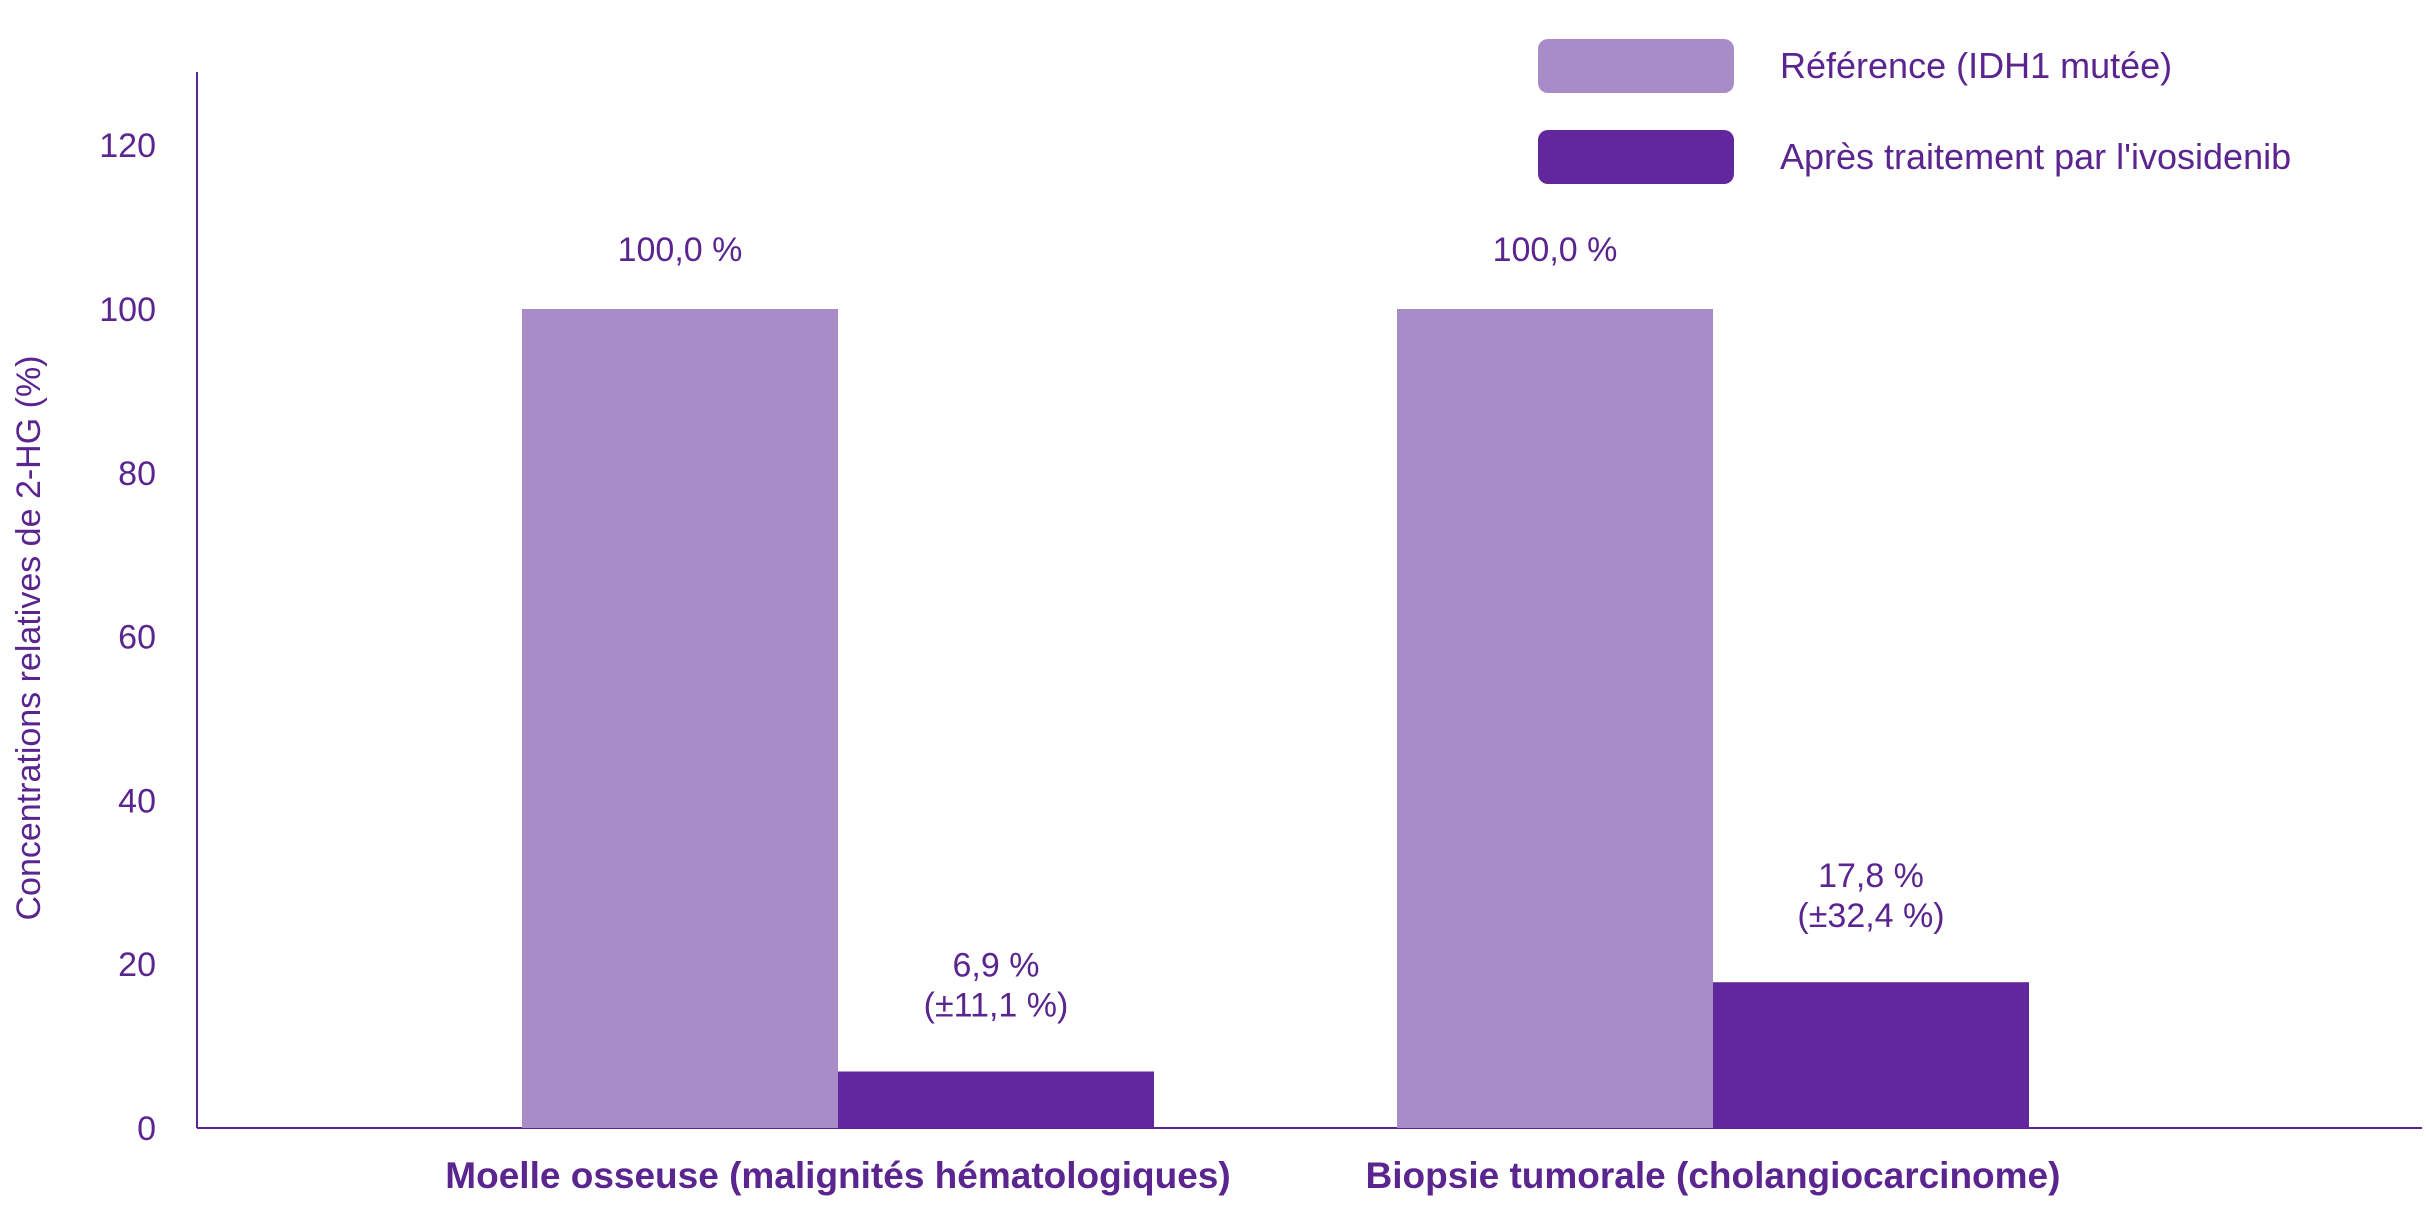 The image size is (2426, 1207). I want to click on data-label-treated-2: 17,8 %, so click(1871, 876).